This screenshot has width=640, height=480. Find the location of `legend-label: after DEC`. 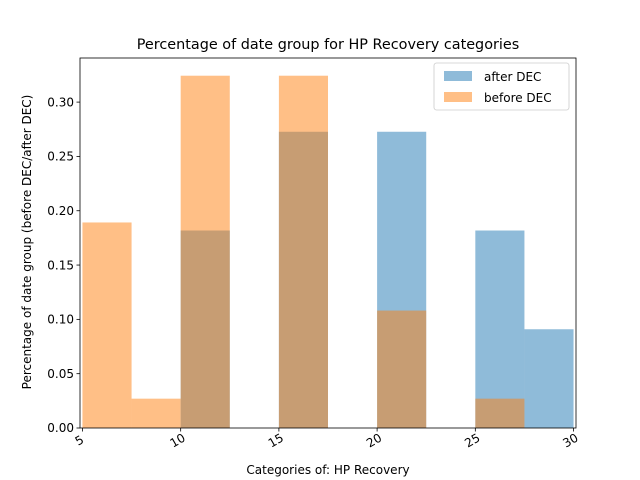

legend-label: after DEC is located at coordinates (512, 77).